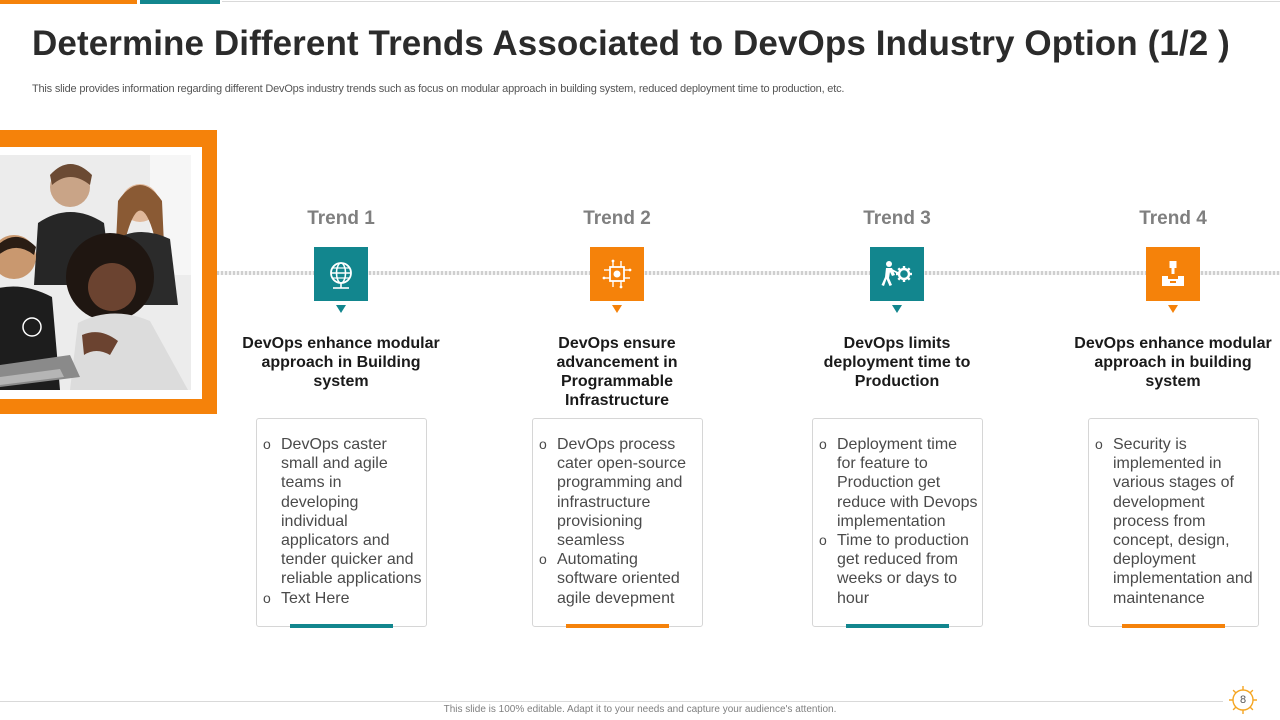  What do you see at coordinates (342, 598) in the screenshot?
I see `bullet-item: Text Here` at bounding box center [342, 598].